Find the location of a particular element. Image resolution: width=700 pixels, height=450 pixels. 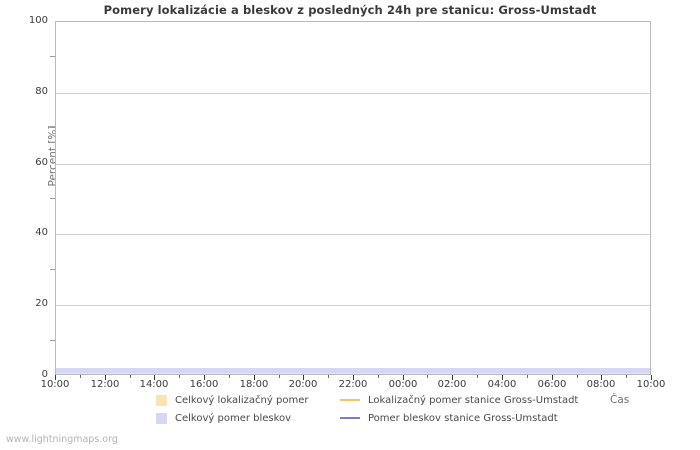

watermark: www.lightningmaps.org is located at coordinates (62, 439).